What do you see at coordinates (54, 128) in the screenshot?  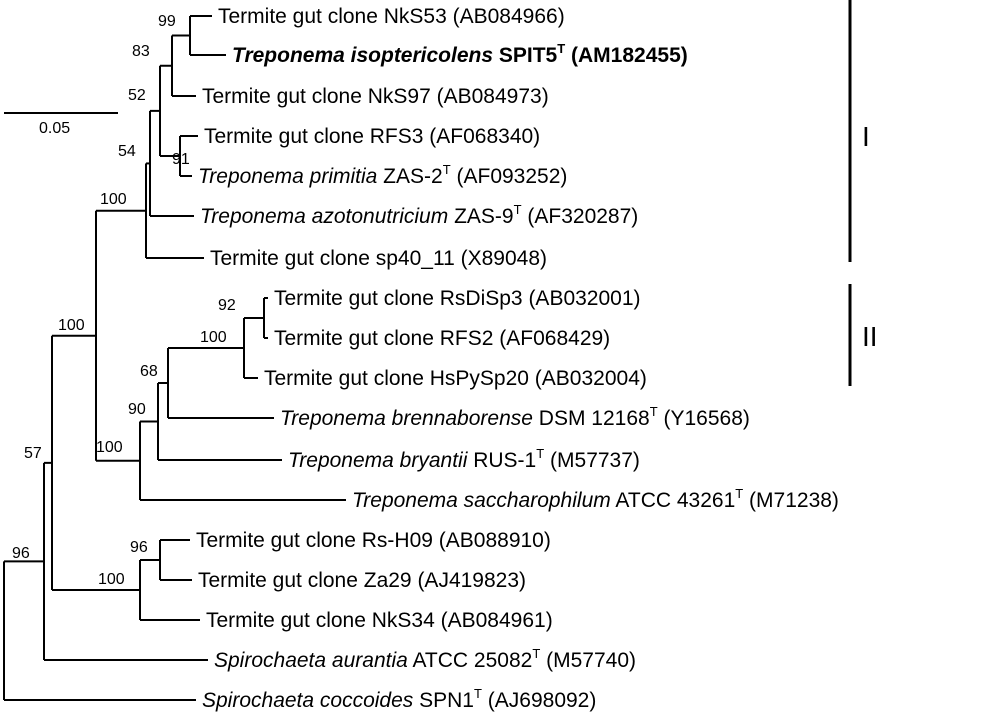 I see `scale-bar-label: 0.05` at bounding box center [54, 128].